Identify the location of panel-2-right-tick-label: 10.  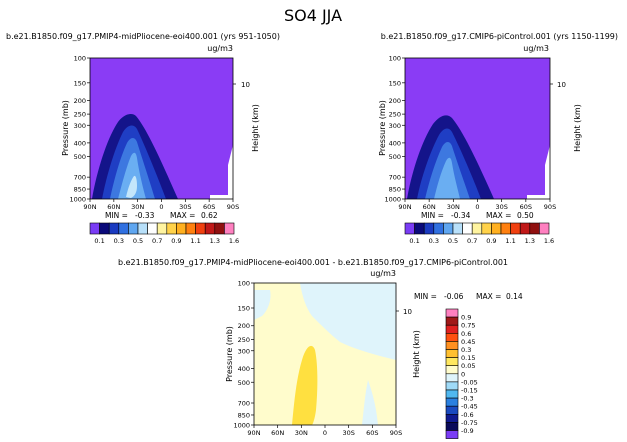
(561, 85).